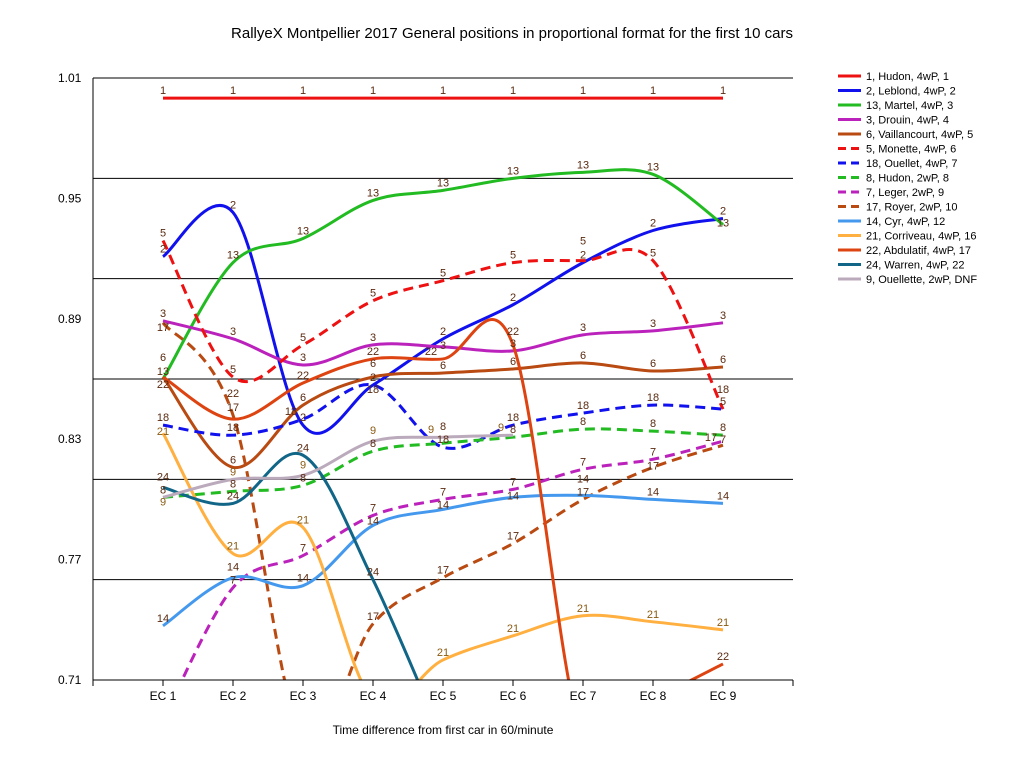 The height and width of the screenshot is (768, 1024). Describe the element at coordinates (911, 92) in the screenshot. I see `legend-entry: 2, Leblond, 4wP, 2` at that location.